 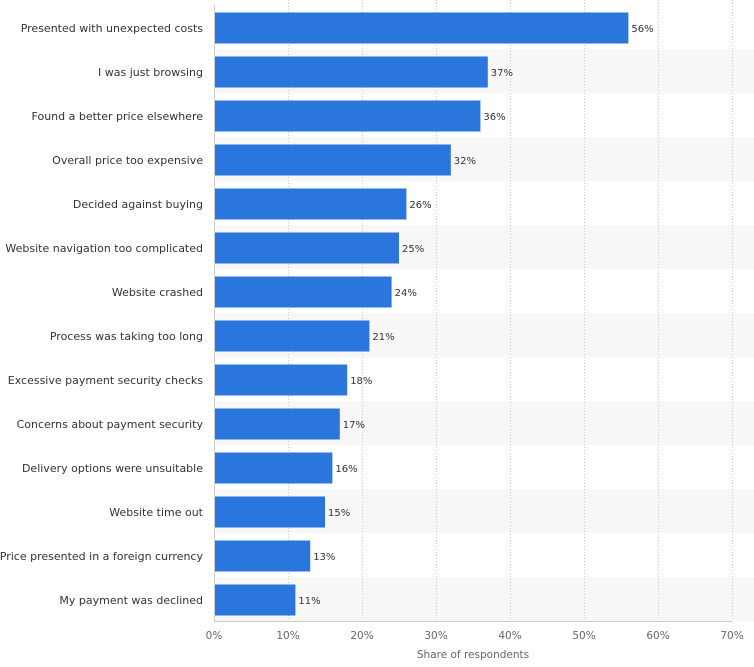 What do you see at coordinates (138, 204) in the screenshot?
I see `category-label: Decided against buying` at bounding box center [138, 204].